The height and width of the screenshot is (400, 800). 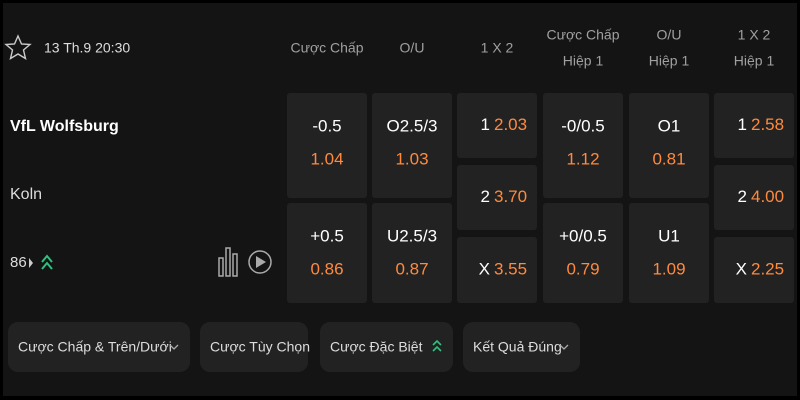 What do you see at coordinates (18, 47) in the screenshot?
I see `favorite-star` at bounding box center [18, 47].